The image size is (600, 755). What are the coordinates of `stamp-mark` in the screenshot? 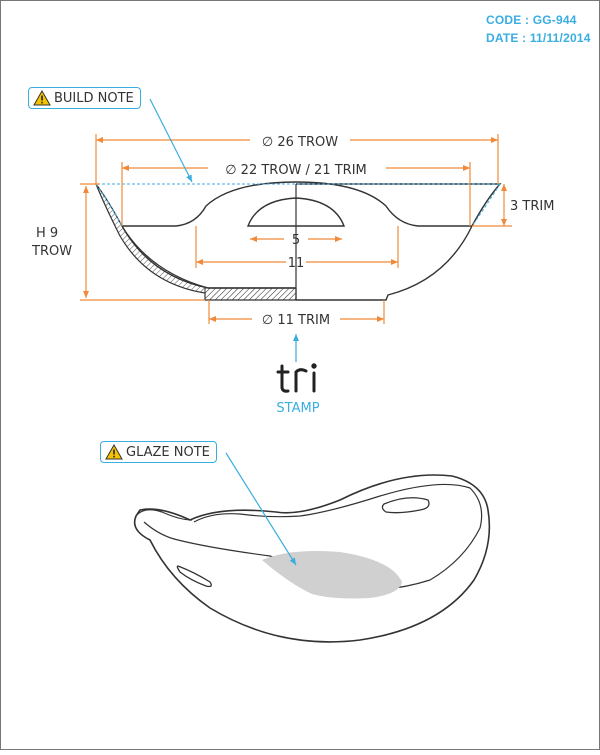 It's located at (296, 378).